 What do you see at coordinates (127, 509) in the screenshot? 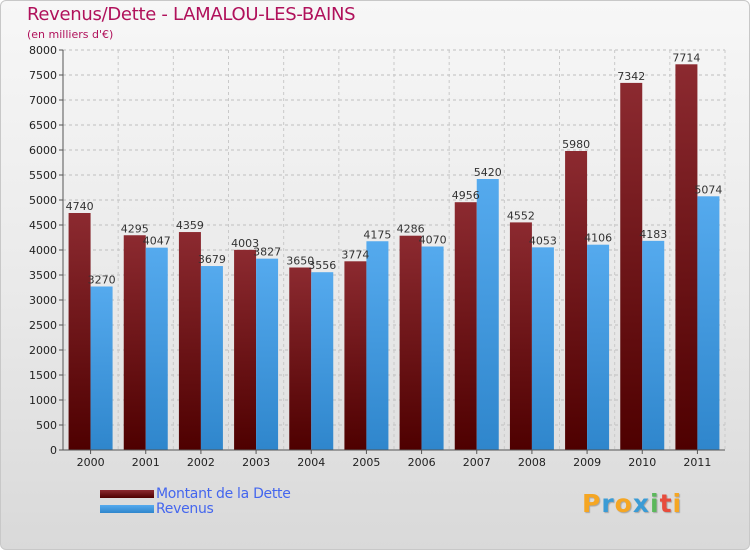
I see `legend-swatch-revenus` at bounding box center [127, 509].